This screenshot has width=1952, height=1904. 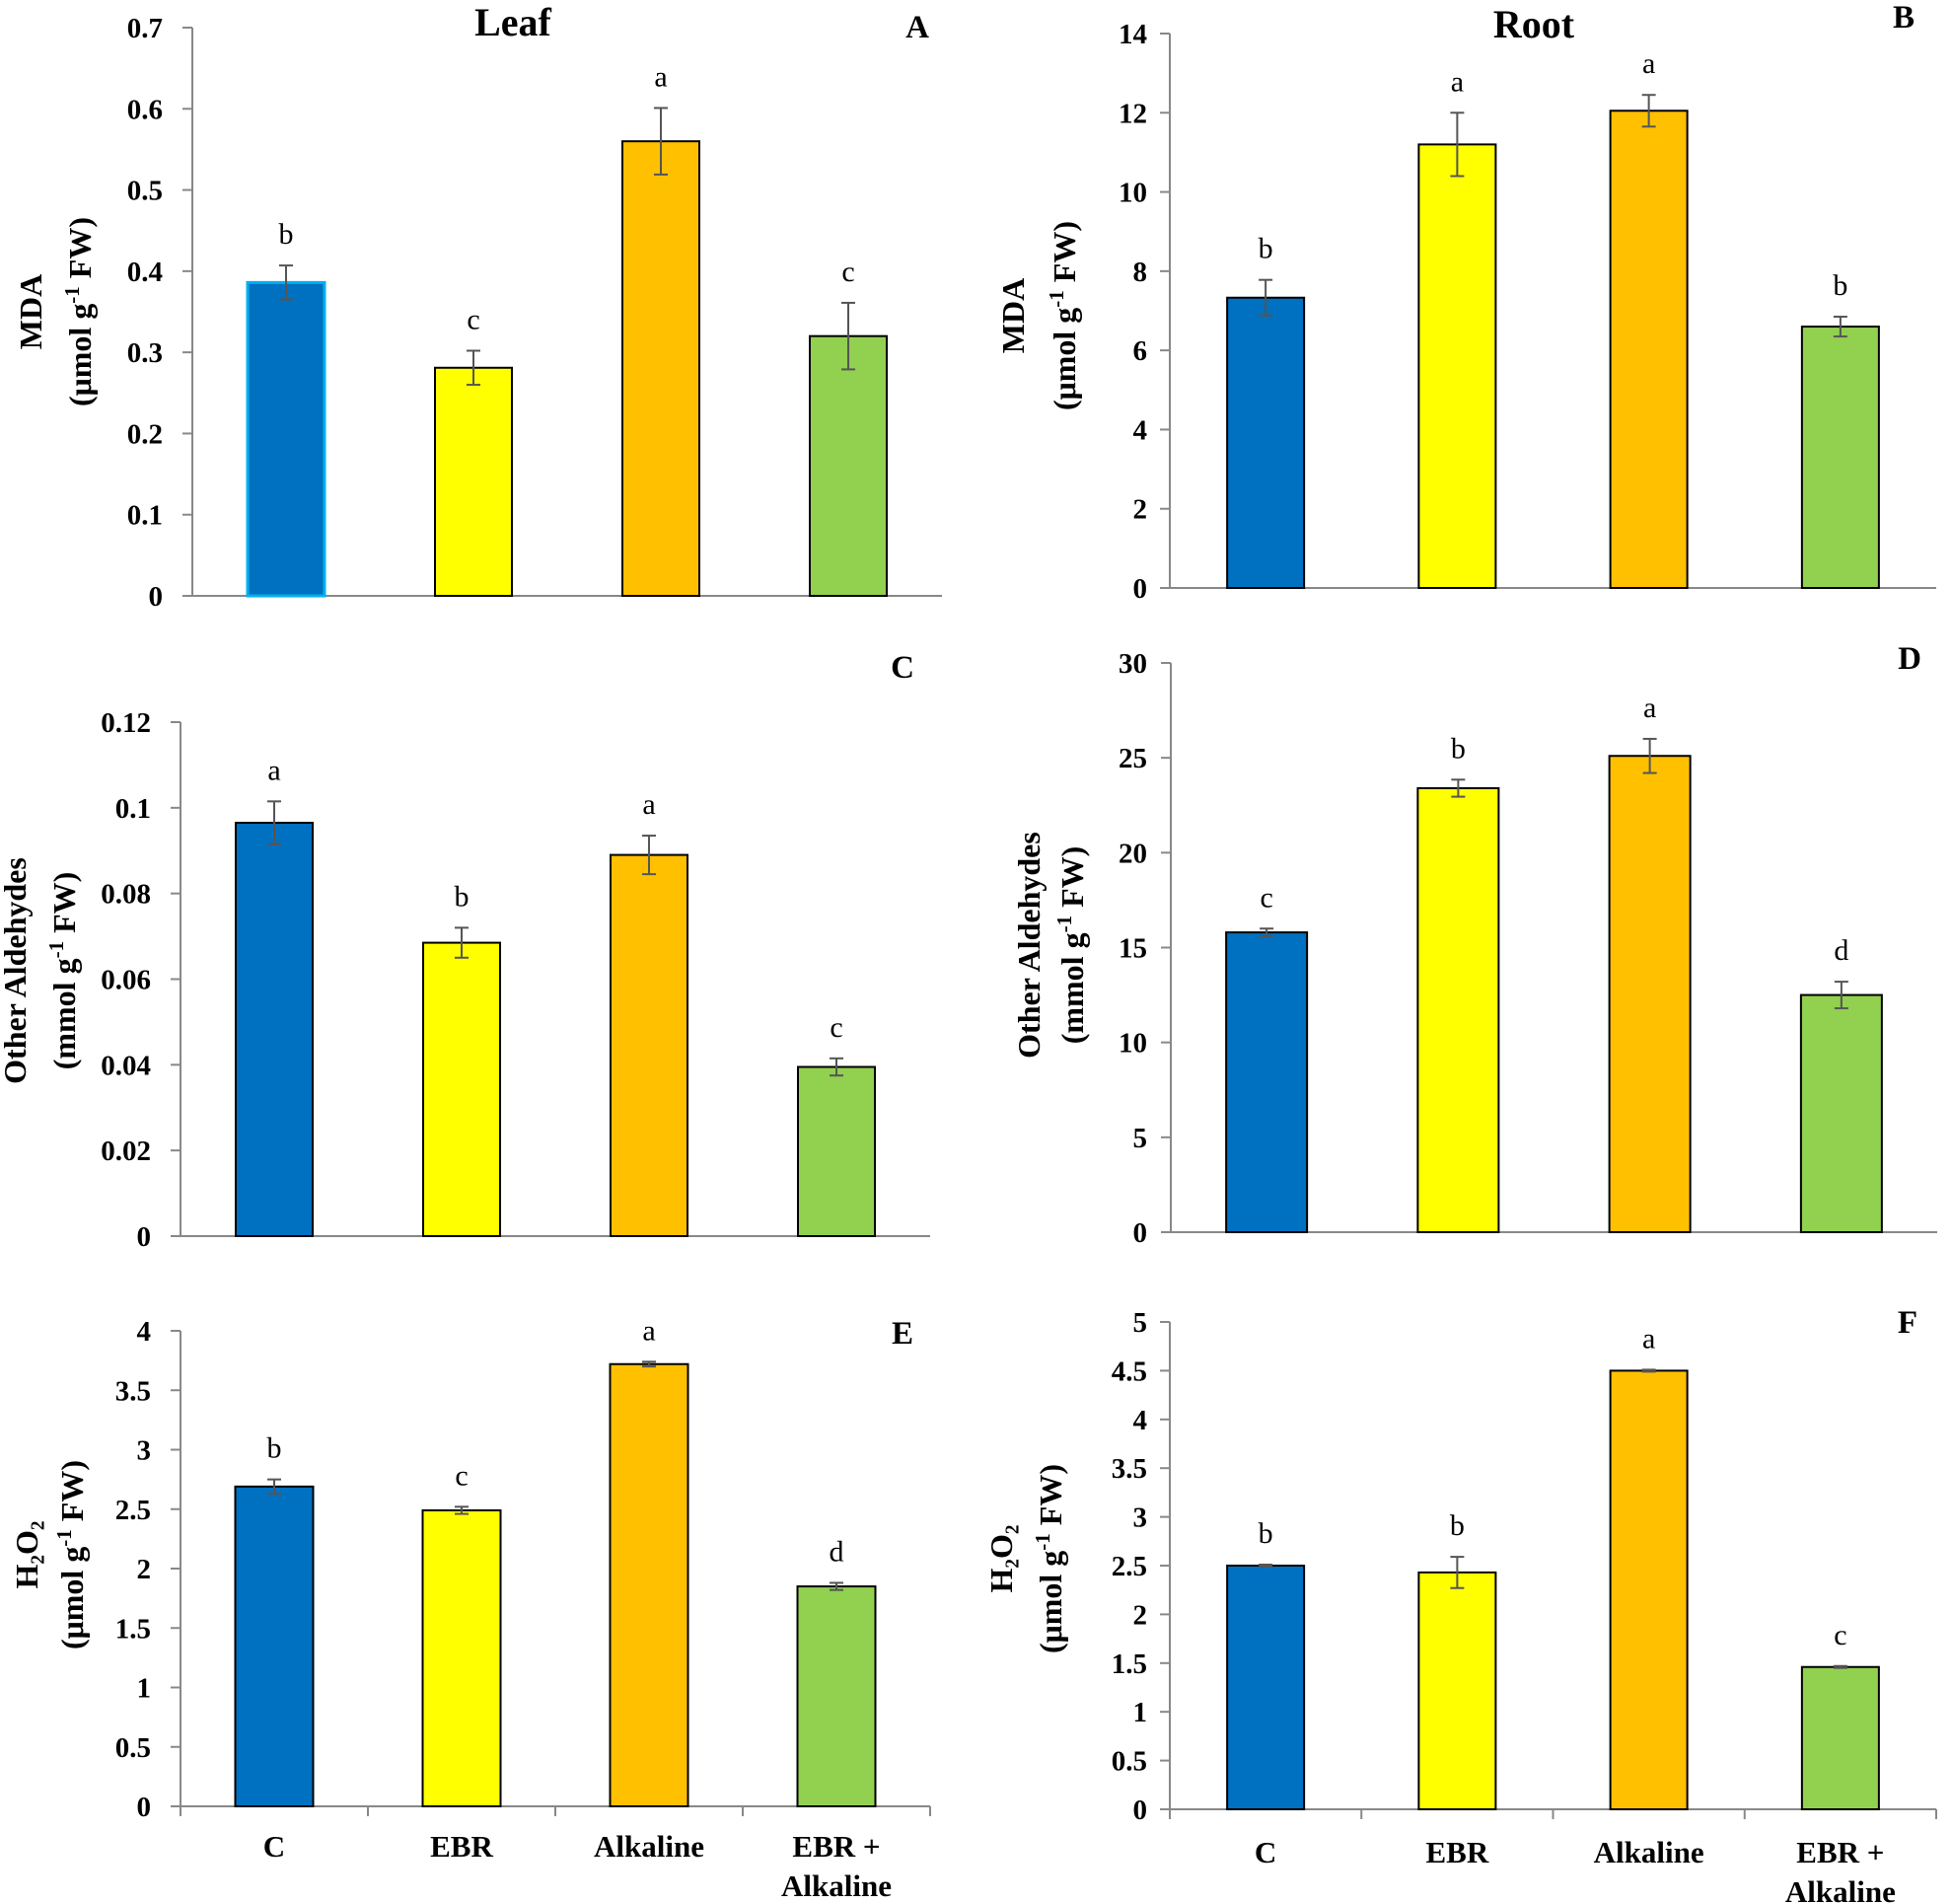 I want to click on y-tick-label: 20, so click(x=1133, y=853).